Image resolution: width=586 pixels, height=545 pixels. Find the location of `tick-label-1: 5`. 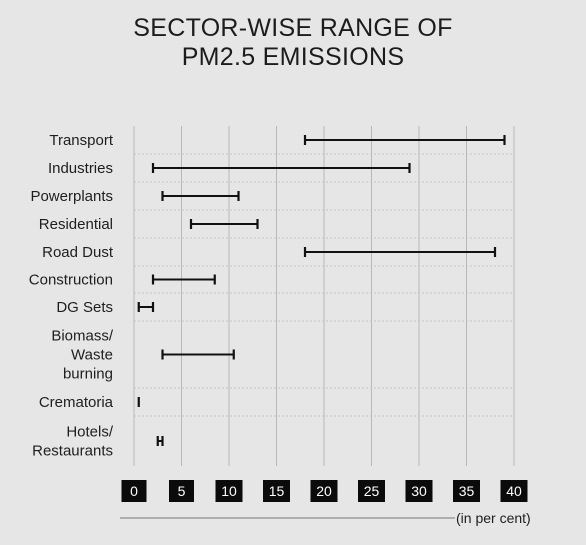

tick-label-1: 5 is located at coordinates (182, 491).